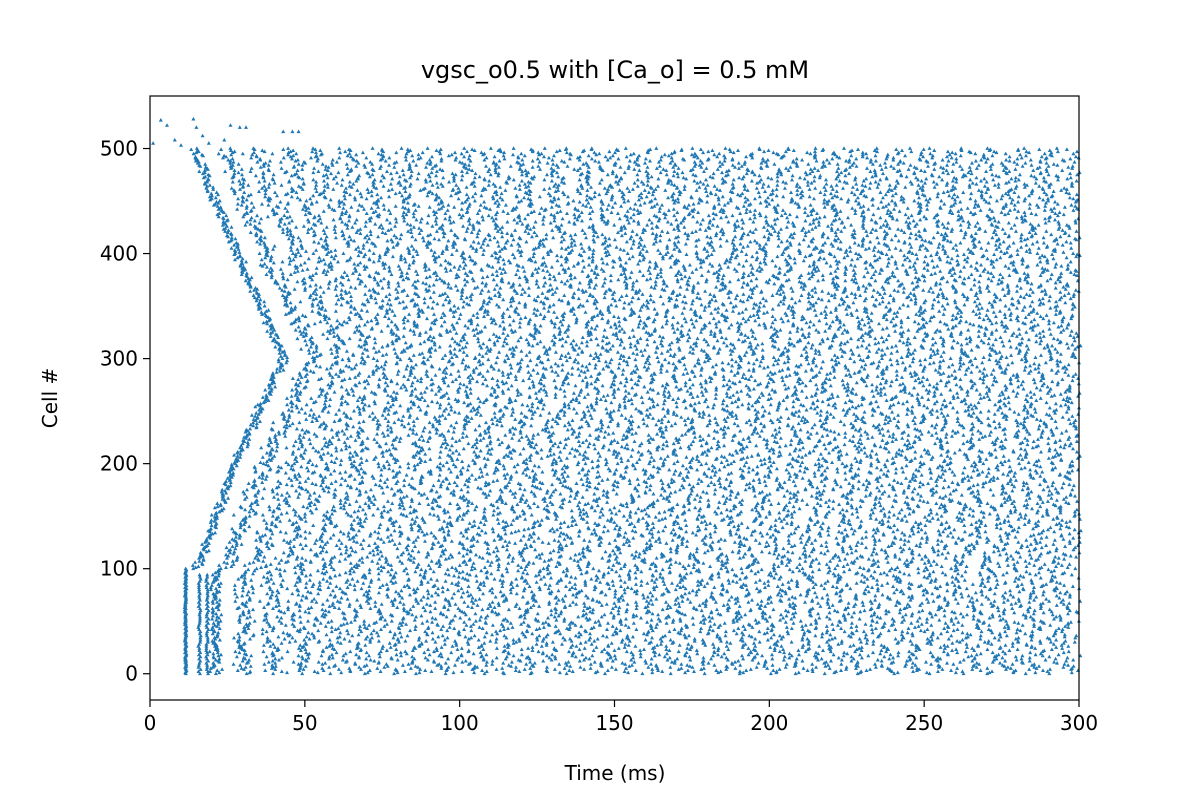 This screenshot has width=1200, height=800. What do you see at coordinates (614, 723) in the screenshot?
I see `x-tick-label: 150` at bounding box center [614, 723].